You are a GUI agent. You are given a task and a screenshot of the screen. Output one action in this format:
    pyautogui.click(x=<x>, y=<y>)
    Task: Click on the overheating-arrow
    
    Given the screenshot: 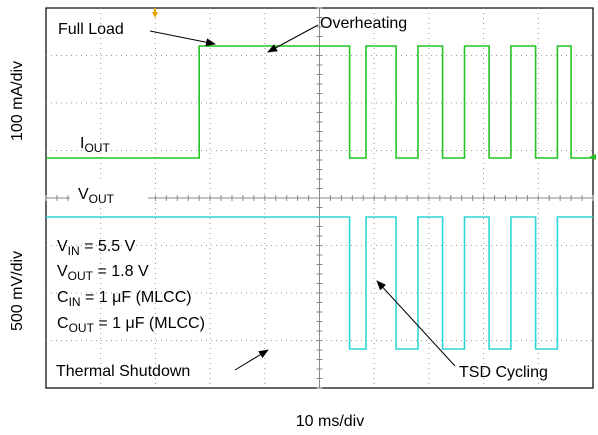 What is the action you would take?
    pyautogui.click(x=293, y=38)
    